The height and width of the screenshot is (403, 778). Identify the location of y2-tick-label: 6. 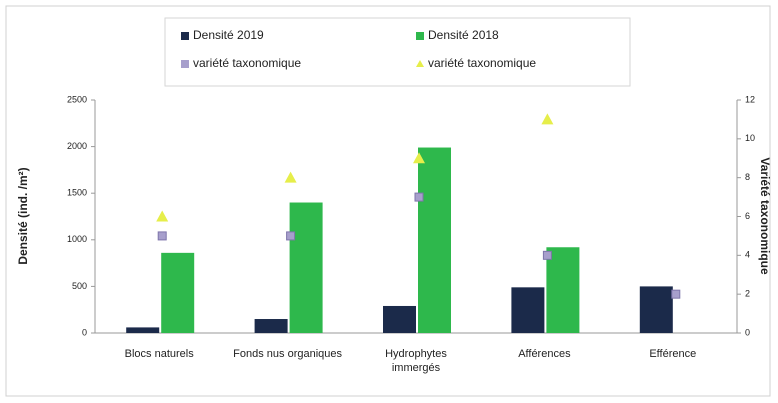
(747, 216).